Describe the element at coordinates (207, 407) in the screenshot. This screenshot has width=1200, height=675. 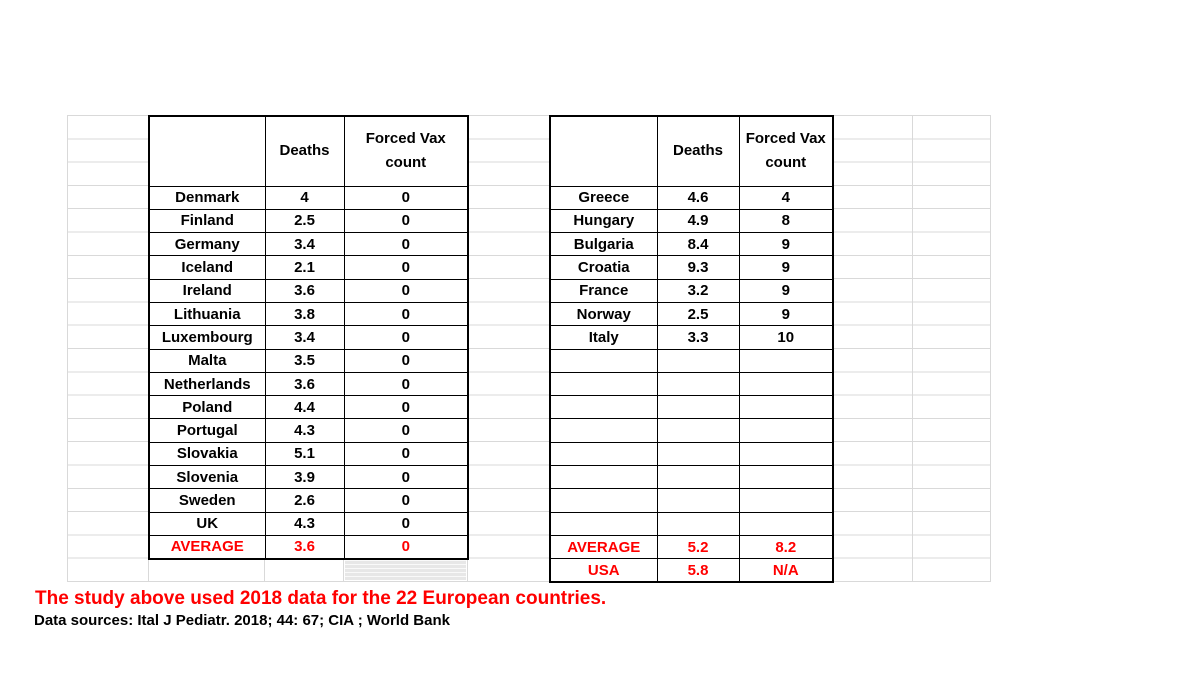
I see `country-cell: Poland` at that location.